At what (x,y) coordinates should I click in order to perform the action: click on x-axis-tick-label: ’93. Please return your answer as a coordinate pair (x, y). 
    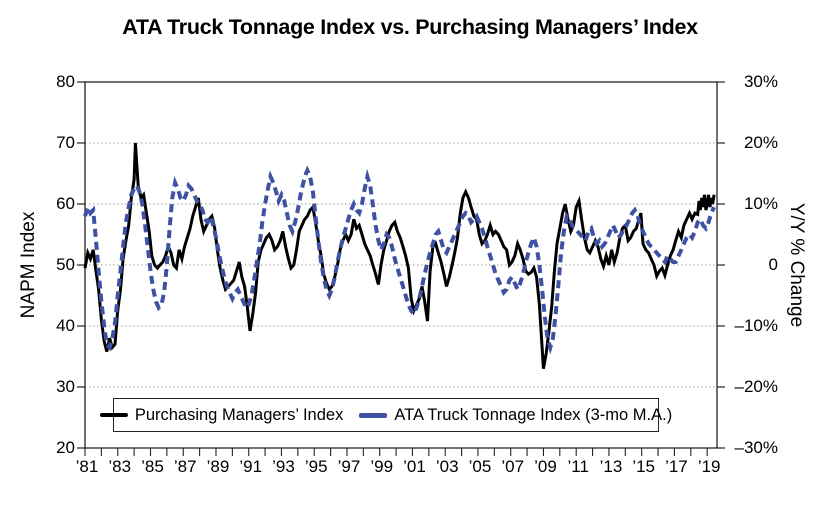
    Looking at the image, I should click on (283, 466).